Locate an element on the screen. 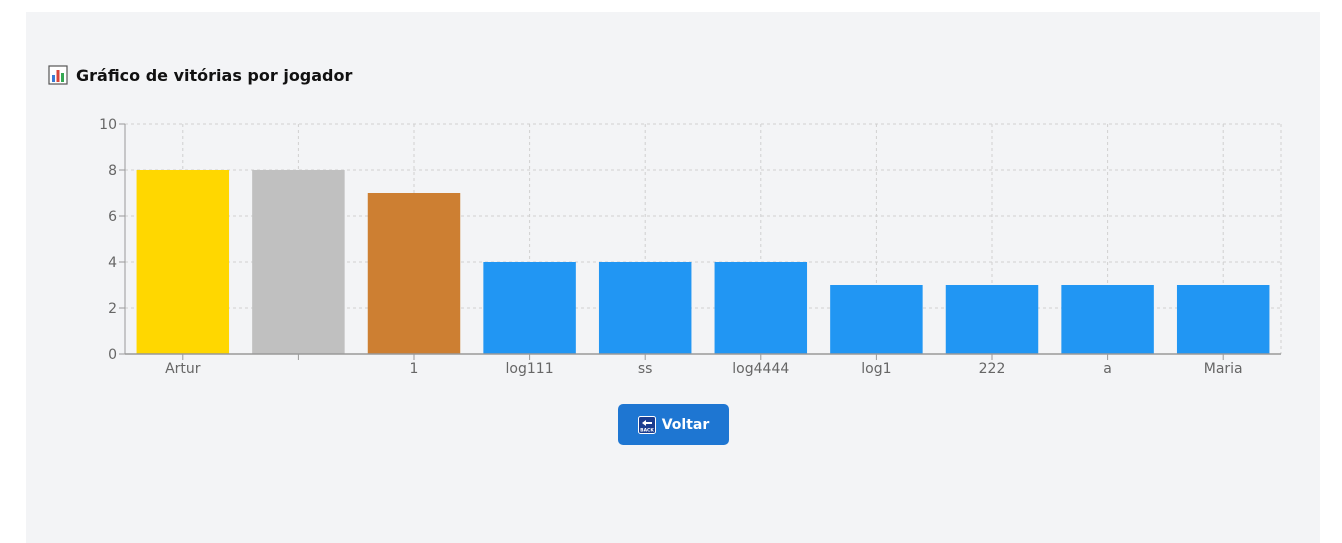  back-button-label: Voltar is located at coordinates (685, 424).